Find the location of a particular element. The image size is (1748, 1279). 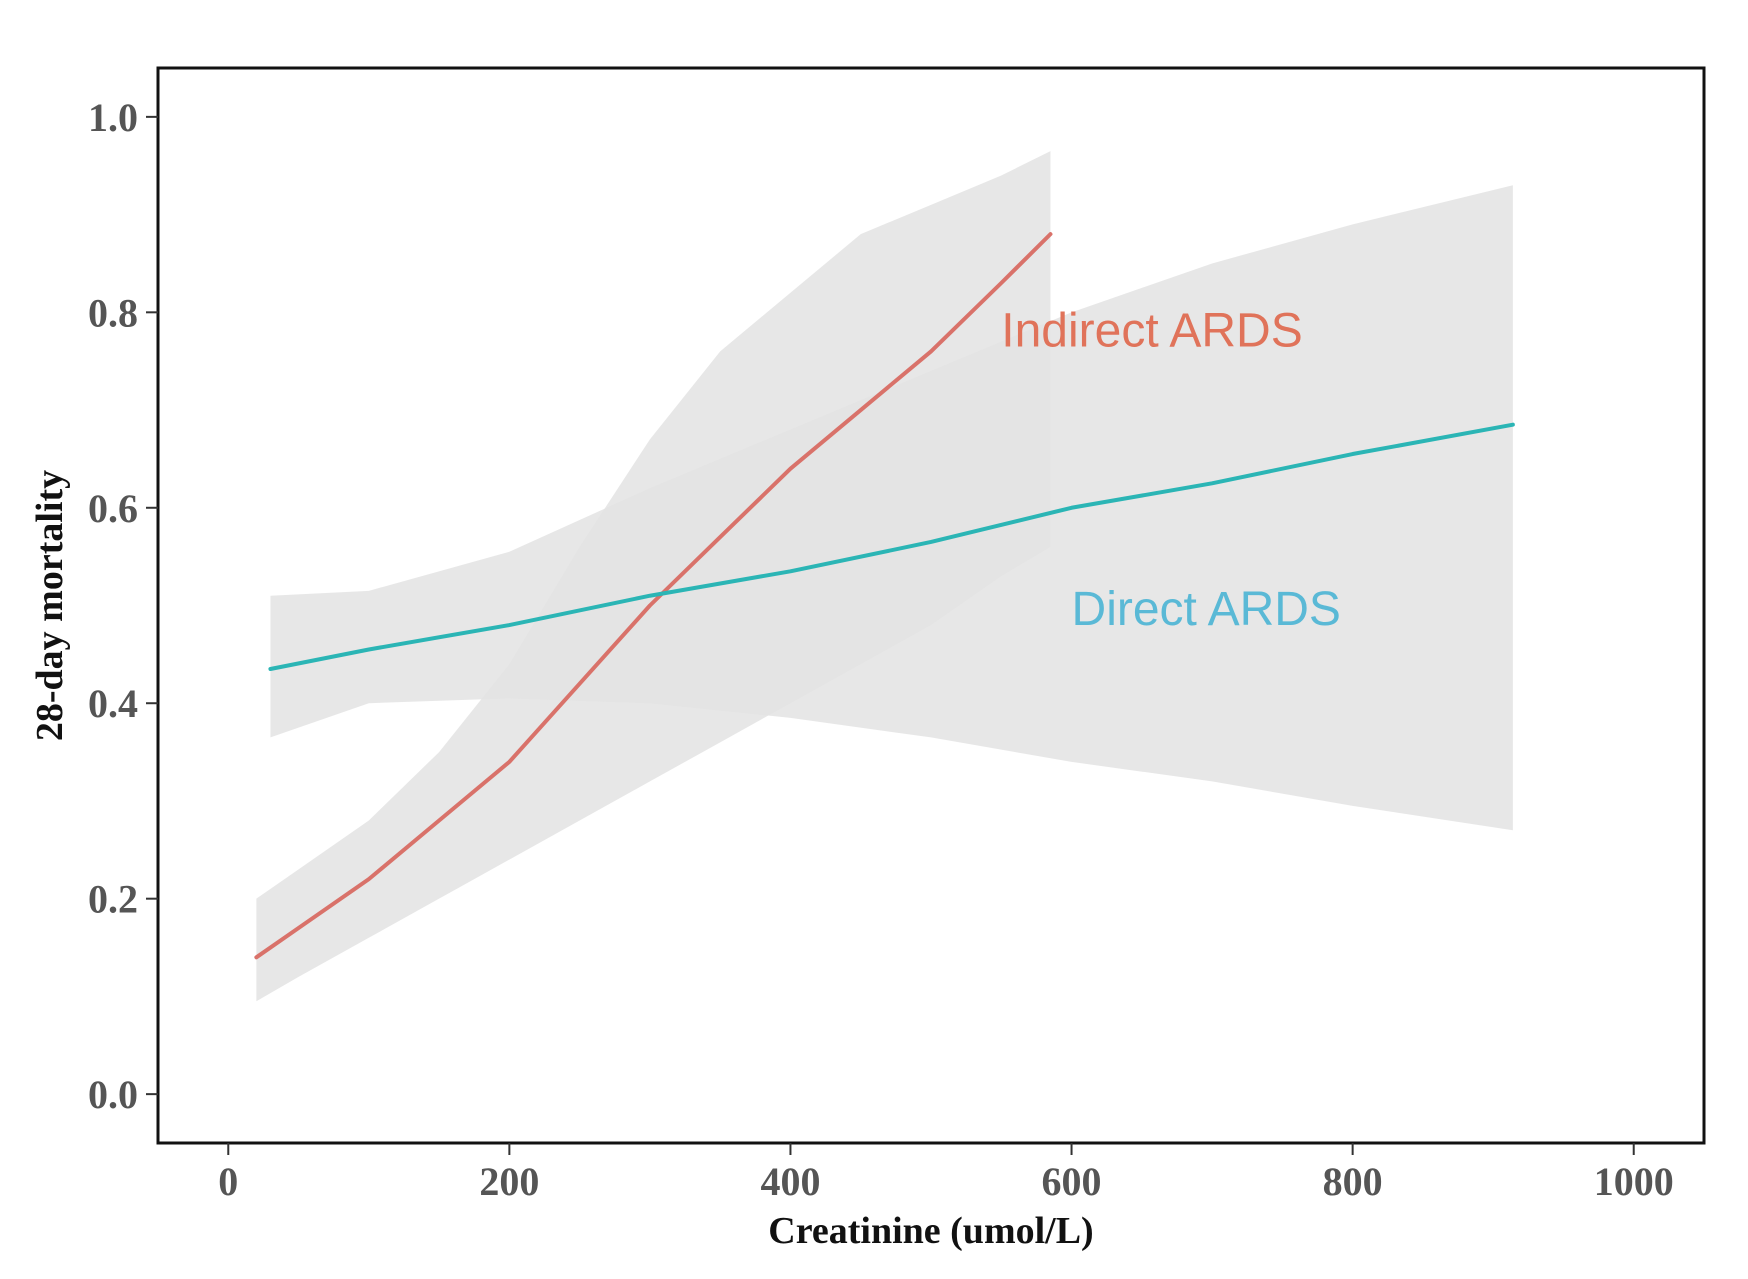

y-tick-label: 0.0 is located at coordinates (113, 1094).